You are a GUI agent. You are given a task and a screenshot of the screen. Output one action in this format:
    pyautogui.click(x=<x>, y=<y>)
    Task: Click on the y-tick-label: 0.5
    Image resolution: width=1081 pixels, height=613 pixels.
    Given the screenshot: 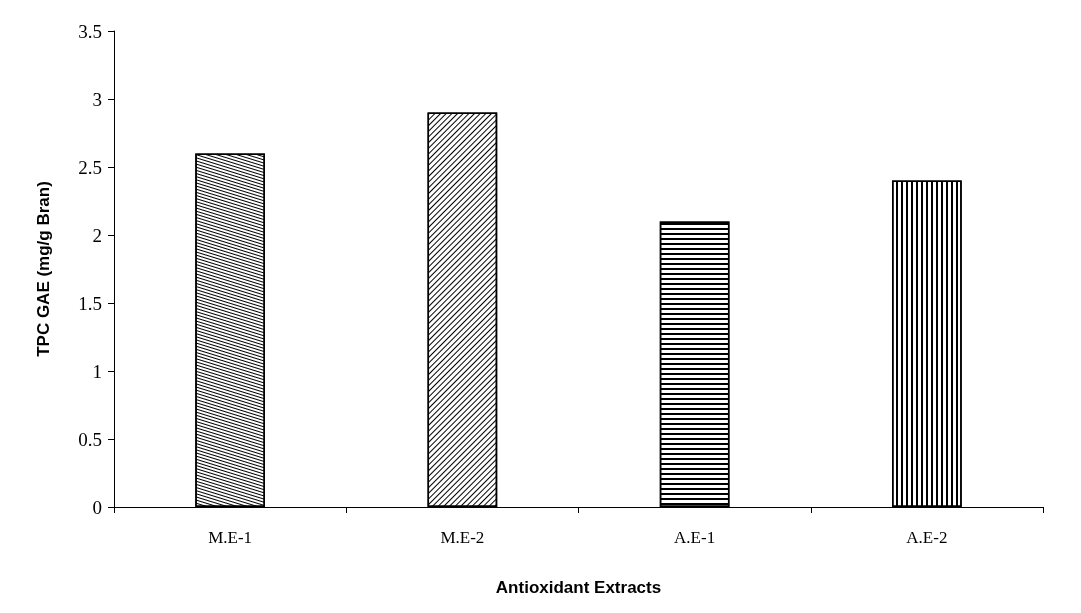 What is the action you would take?
    pyautogui.click(x=90, y=439)
    